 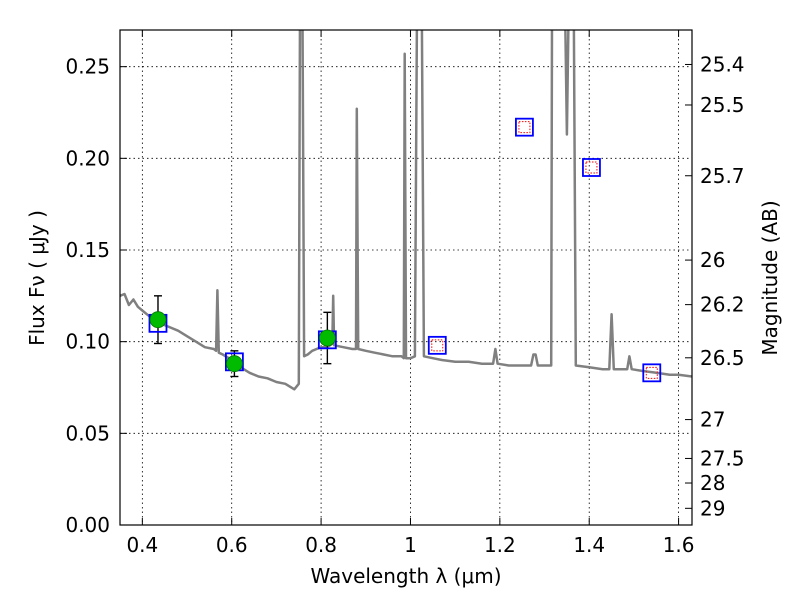 What do you see at coordinates (321, 545) in the screenshot?
I see `x-tick-label: 0.8` at bounding box center [321, 545].